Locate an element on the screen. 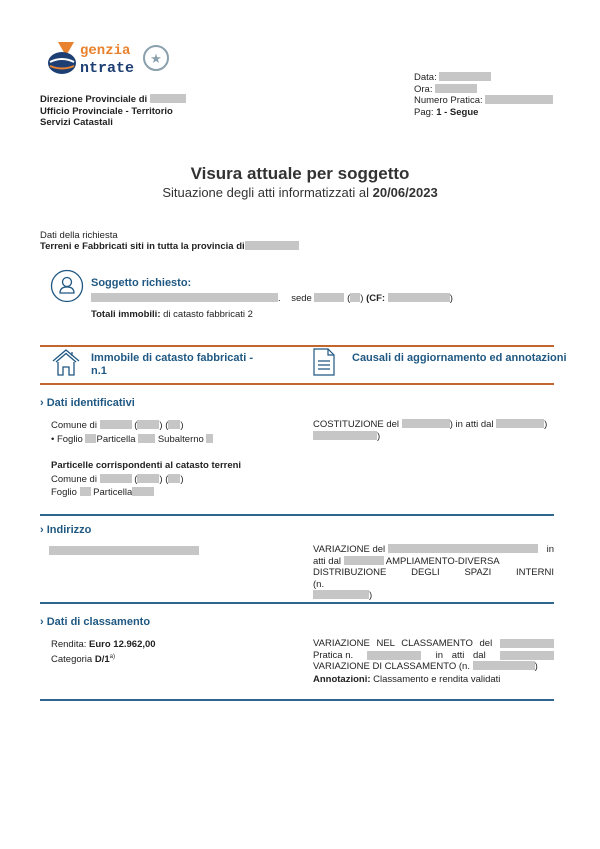  direzione: Direzione Provinciale di is located at coordinates (94, 99).